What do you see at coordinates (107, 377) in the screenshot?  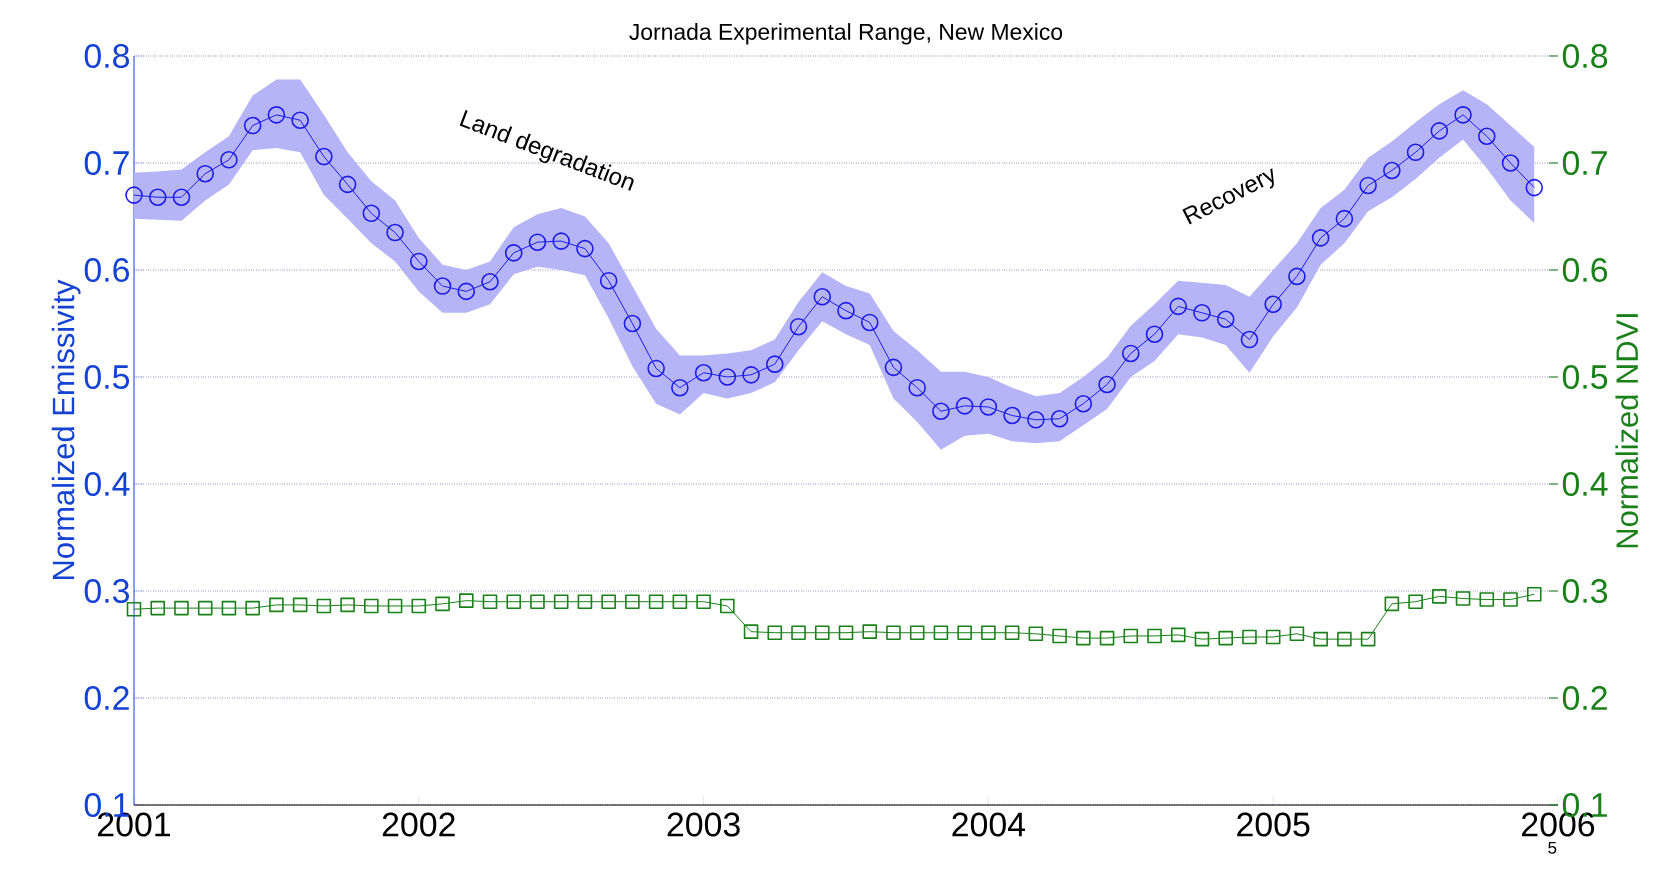 I see `y-tick-label: 0.5` at bounding box center [107, 377].